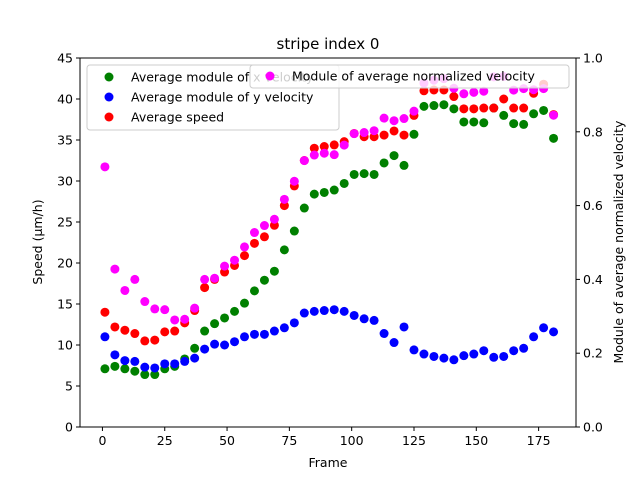 Image resolution: width=640 pixels, height=480 pixels. Describe the element at coordinates (65, 345) in the screenshot. I see `y-tick-label: 10` at that location.